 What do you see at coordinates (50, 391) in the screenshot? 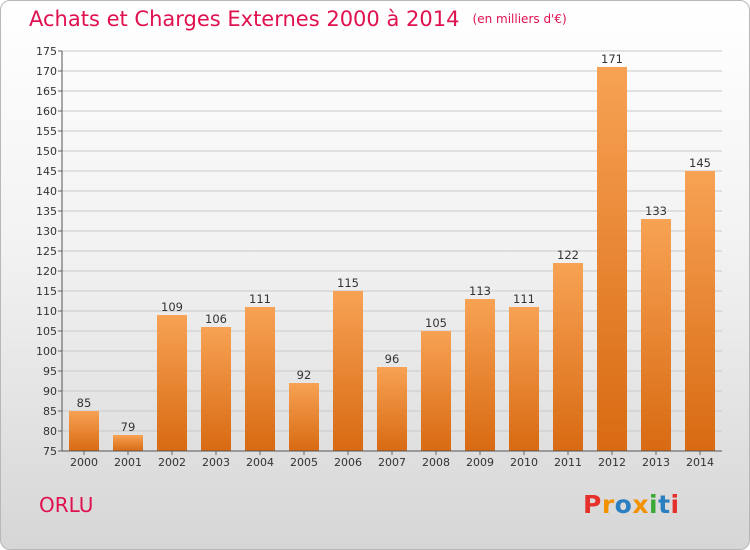
I see `y-tick-label: 90` at bounding box center [50, 391].